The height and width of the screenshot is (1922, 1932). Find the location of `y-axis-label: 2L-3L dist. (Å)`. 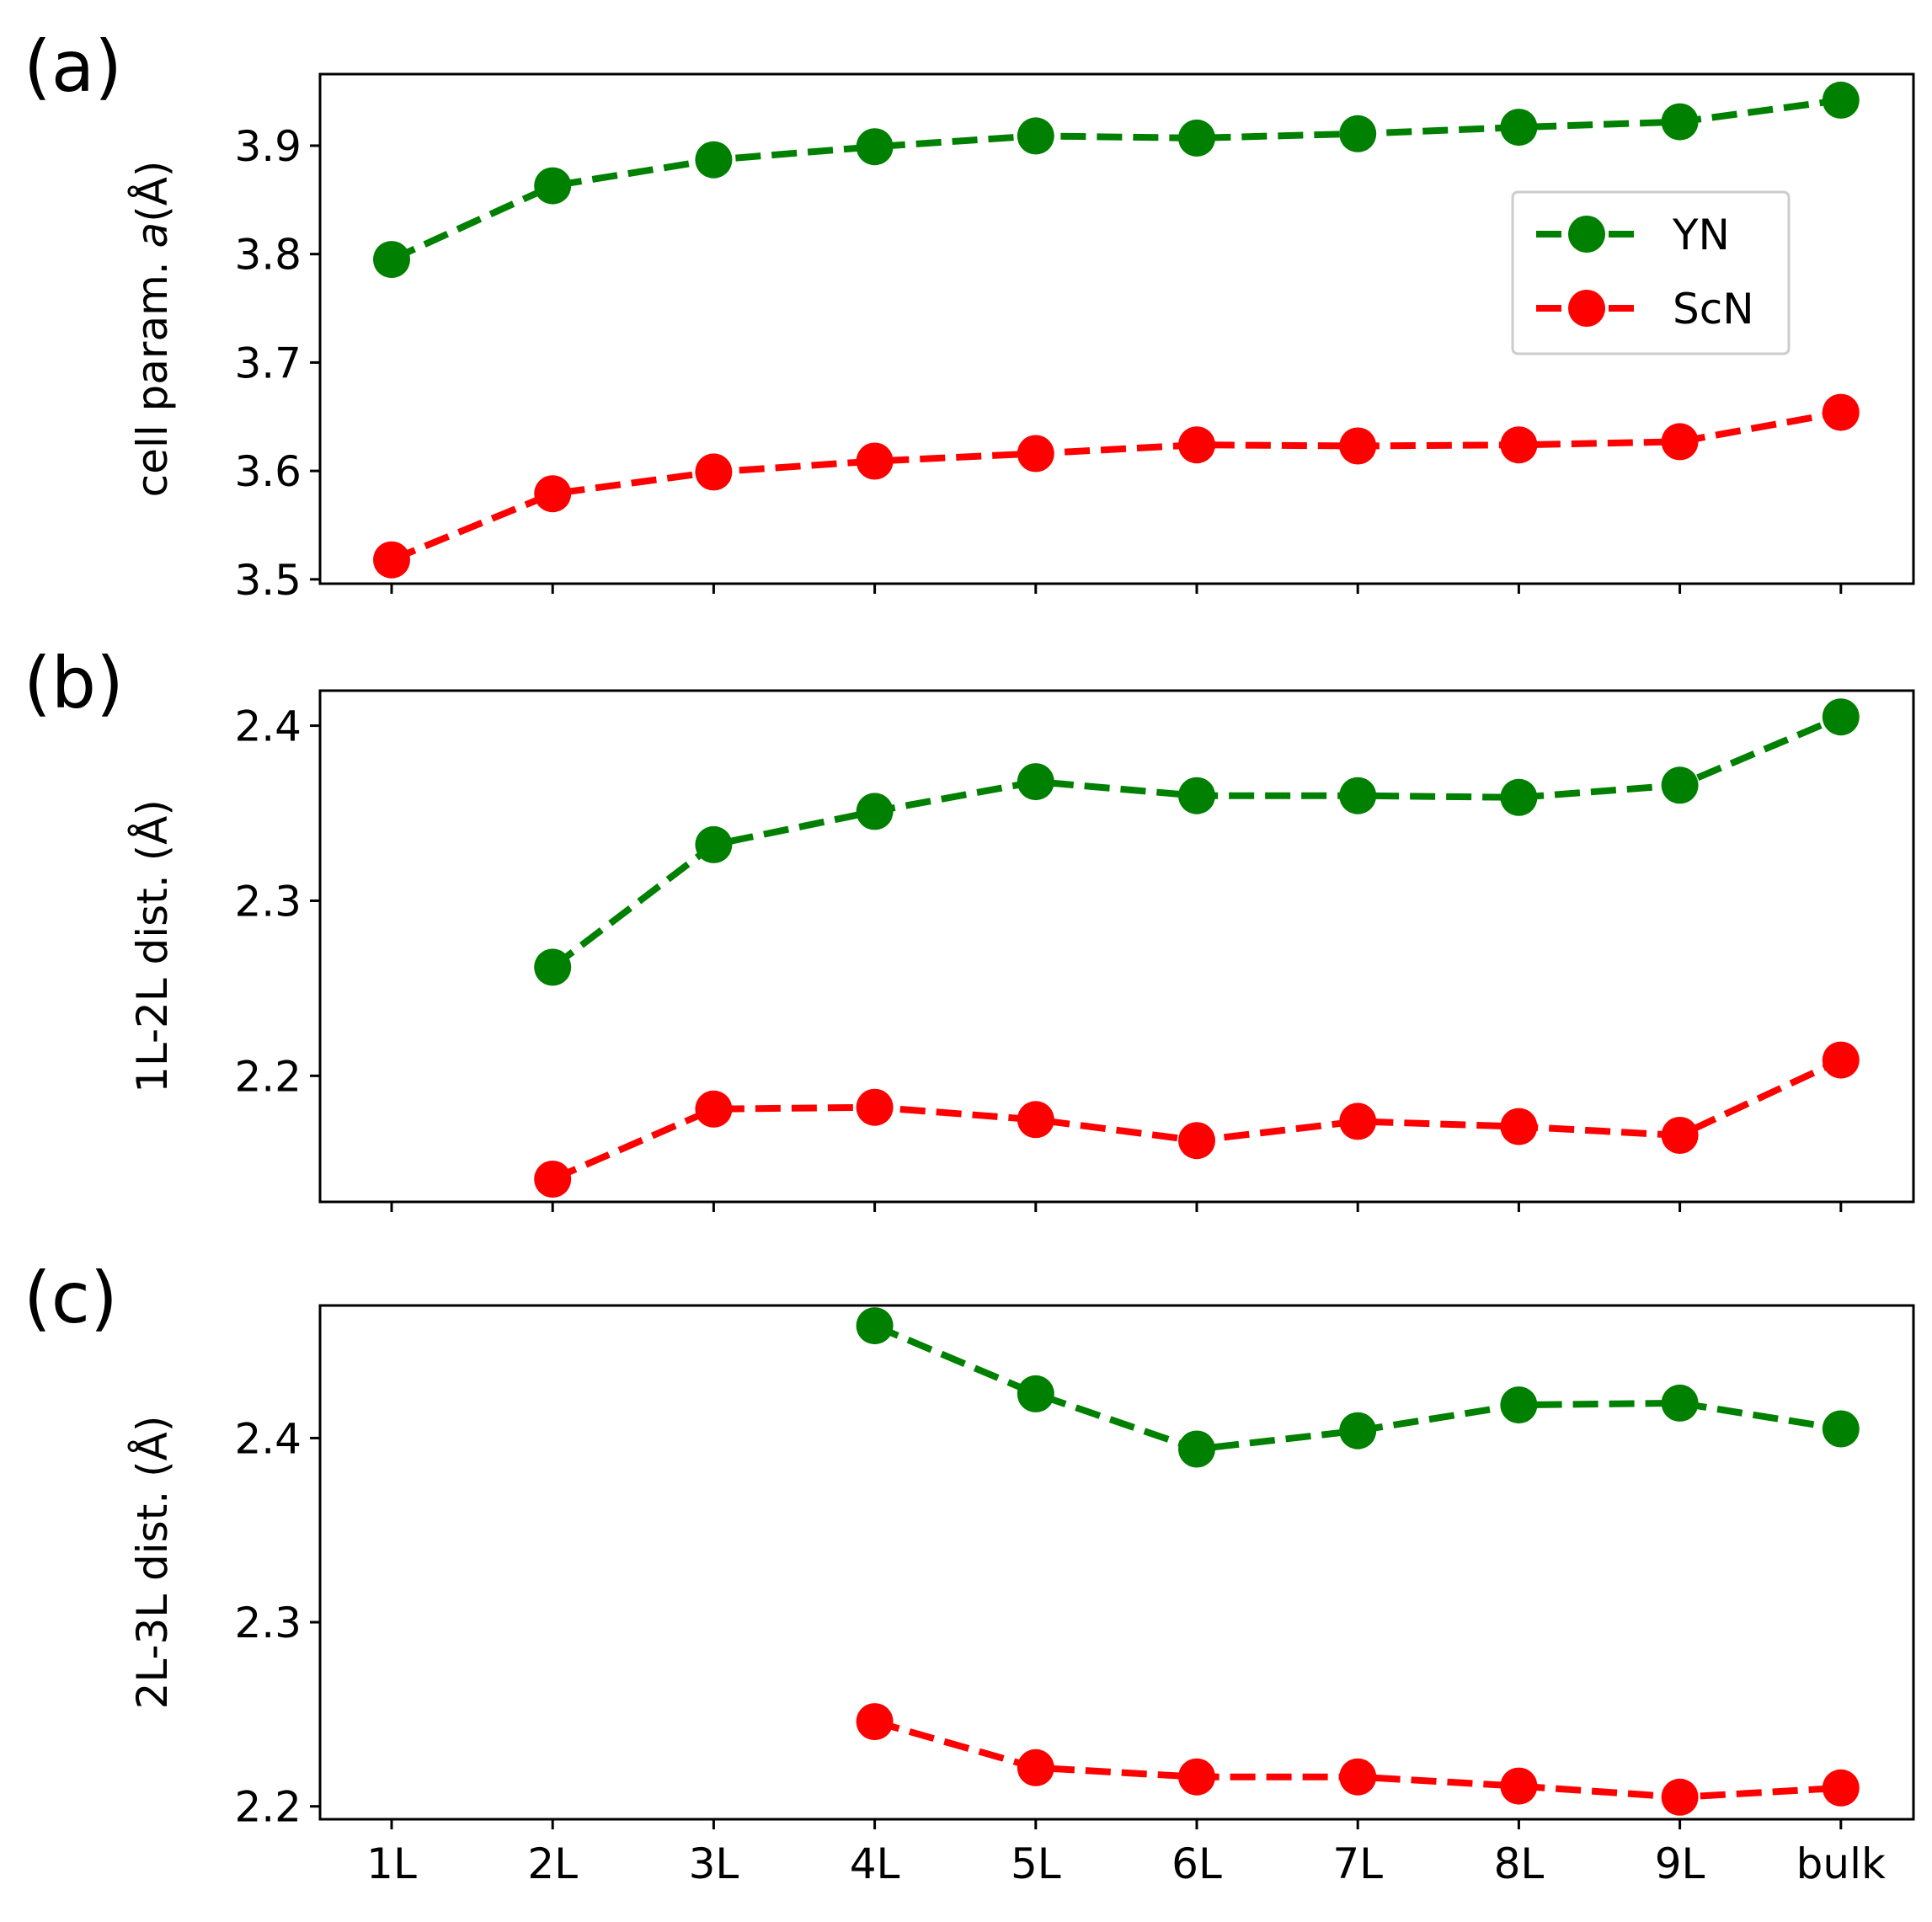

y-axis-label: 2L-3L dist. (Å) is located at coordinates (152, 1563).